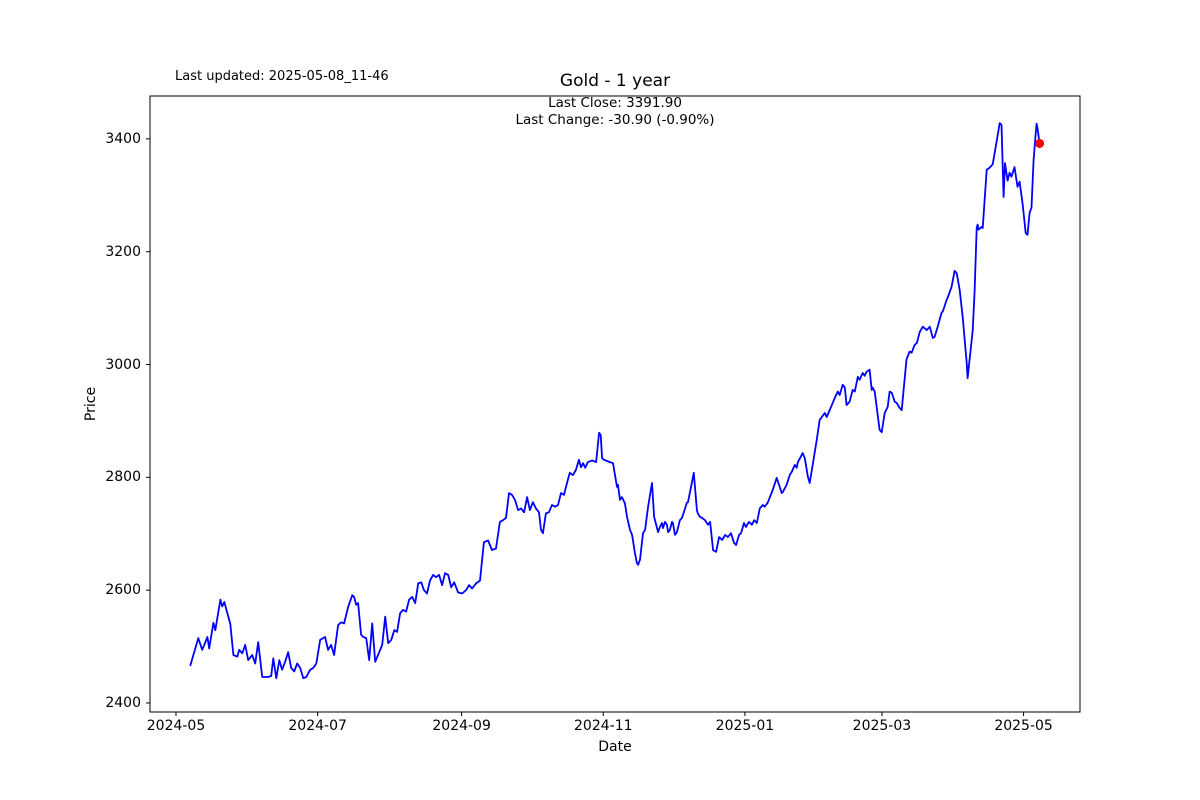  What do you see at coordinates (123, 138) in the screenshot?
I see `y-tick-label: 3400` at bounding box center [123, 138].